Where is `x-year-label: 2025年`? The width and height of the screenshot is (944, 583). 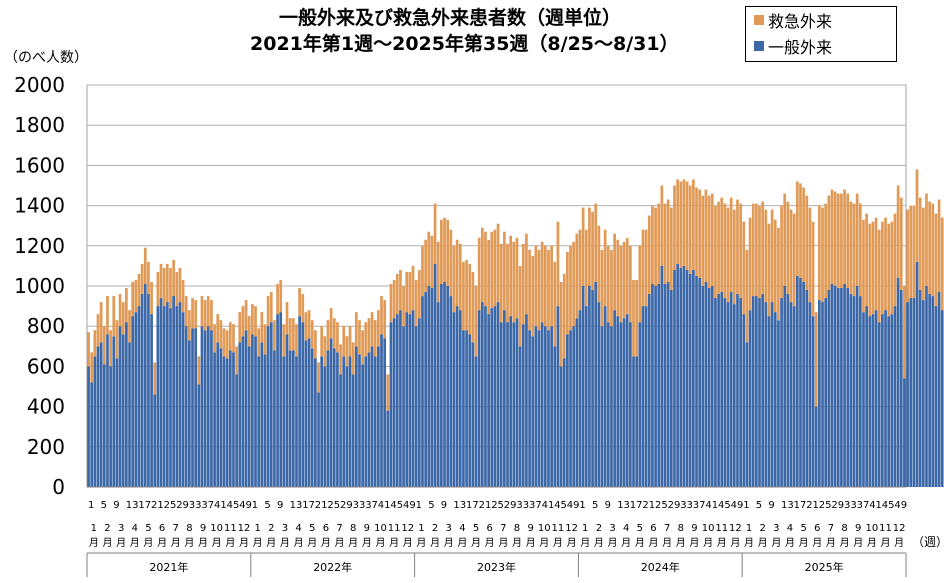 x-year-label: 2025年 is located at coordinates (824, 567).